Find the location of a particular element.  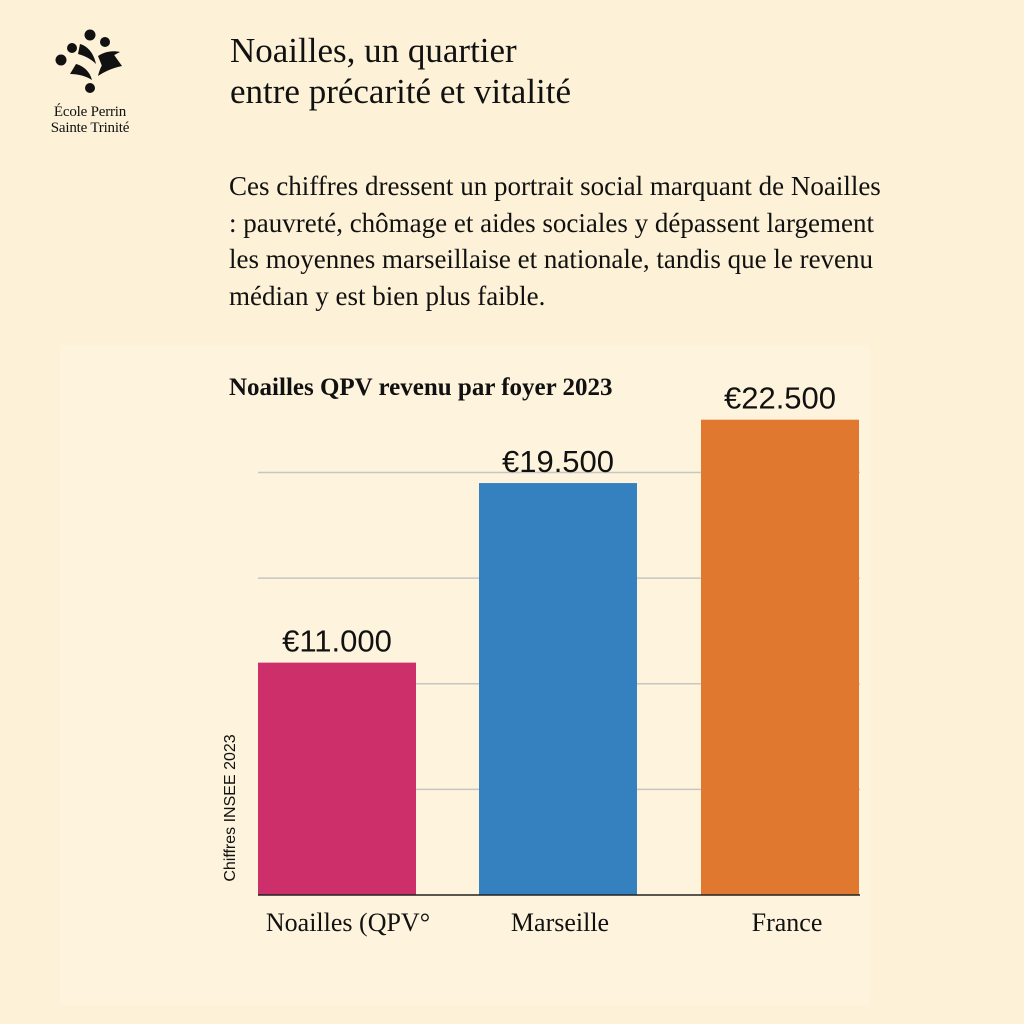

brand-name: École Perrin Sainte Trinité is located at coordinates (90, 120).